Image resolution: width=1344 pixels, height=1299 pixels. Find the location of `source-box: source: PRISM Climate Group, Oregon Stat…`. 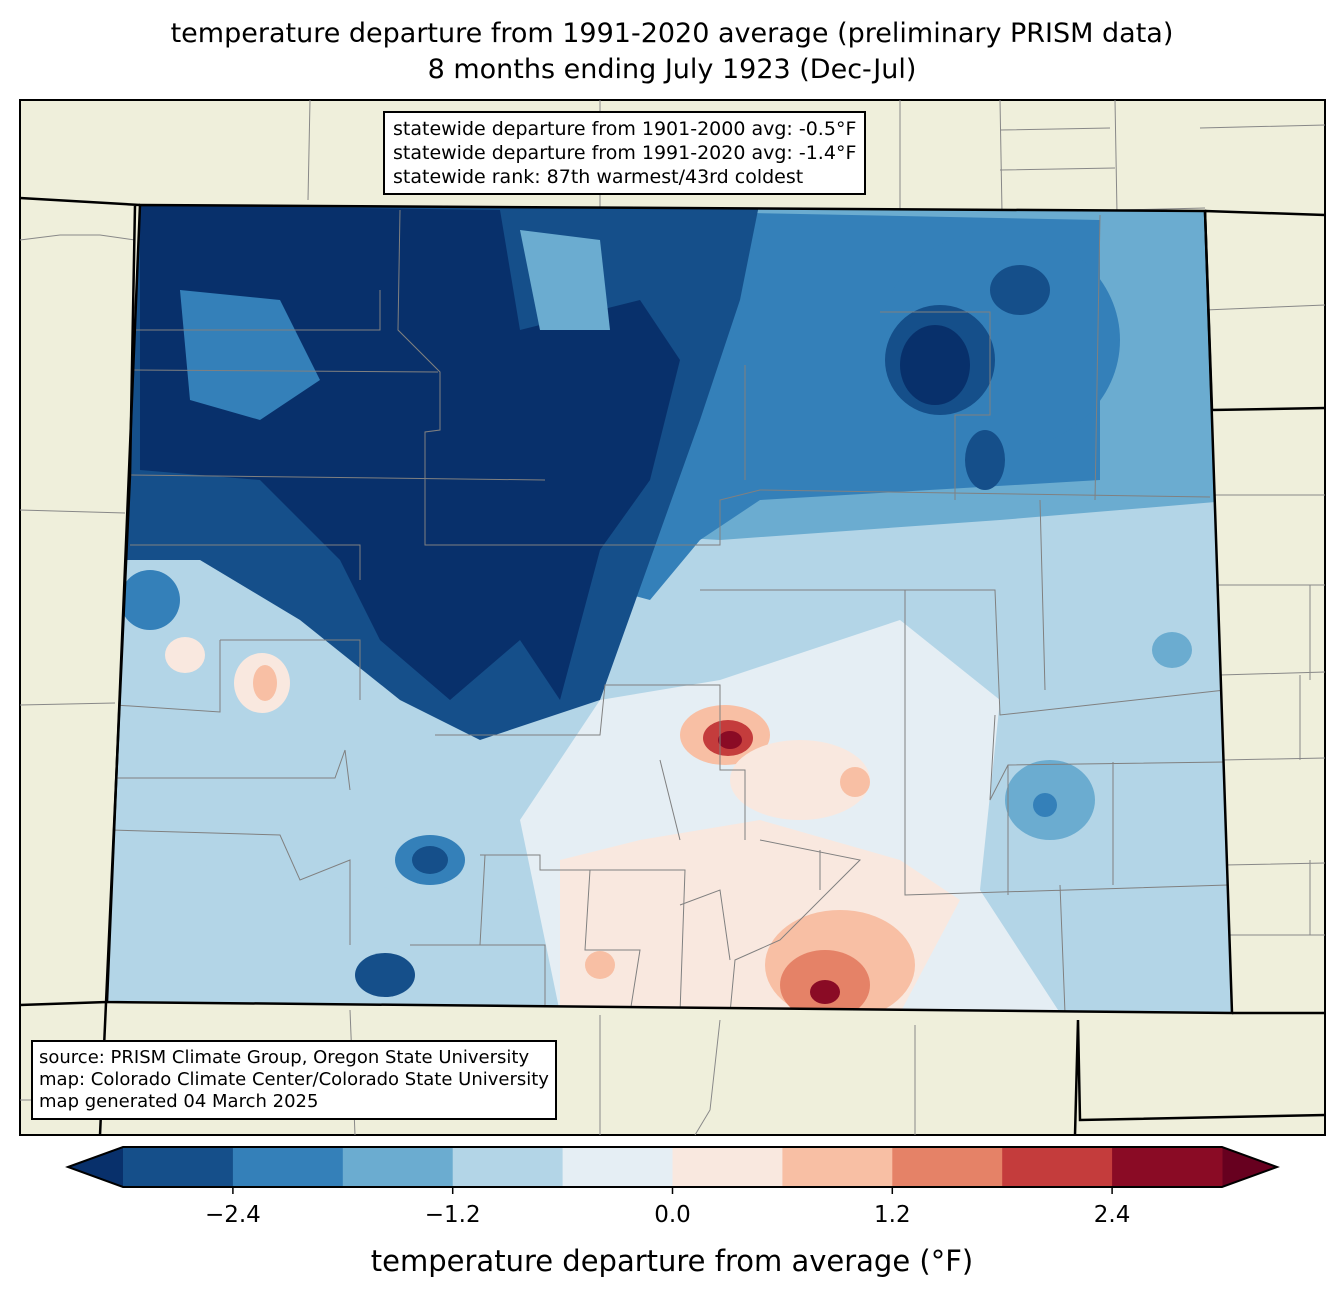

source-box: source: PRISM Climate Group, Oregon Stat… is located at coordinates (294, 1080).